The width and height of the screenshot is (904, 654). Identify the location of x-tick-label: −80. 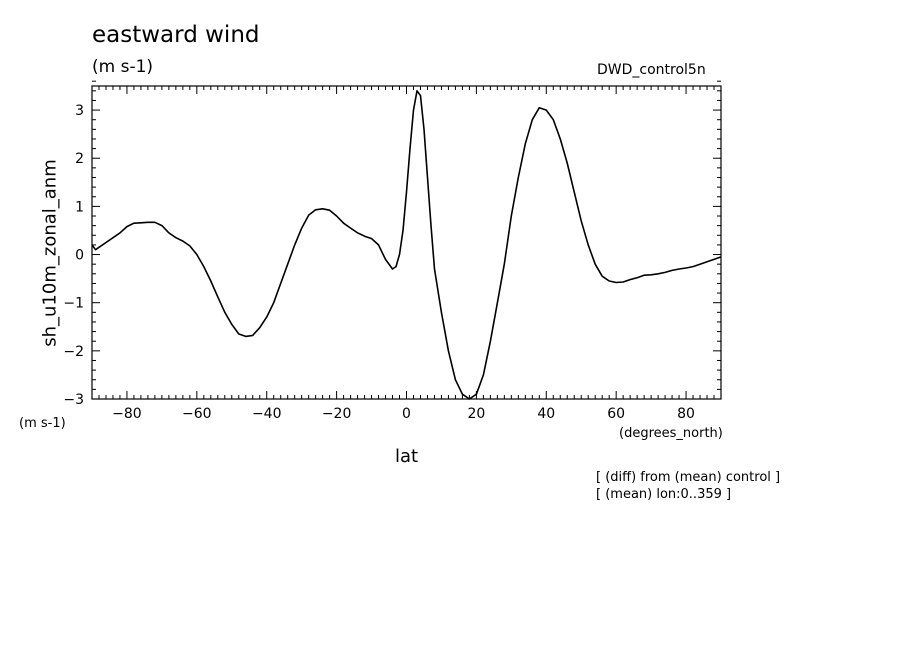
(127, 414).